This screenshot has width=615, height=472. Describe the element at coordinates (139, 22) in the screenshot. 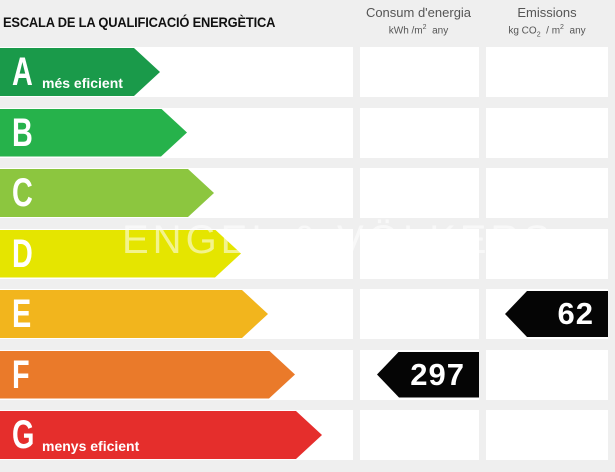

I see `page-title: ESCALA DE LA QUALIFICACIÓ ENERGÈTICA` at that location.